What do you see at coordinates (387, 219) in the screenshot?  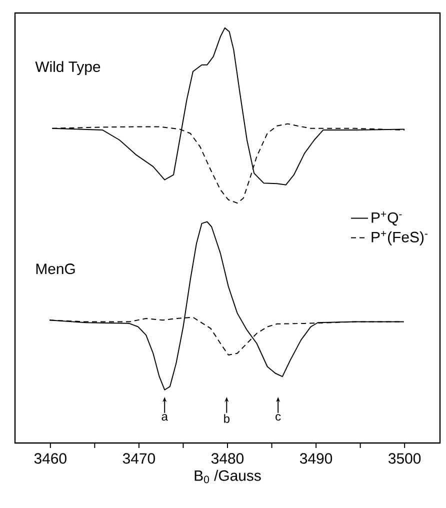 I see `legend-label: P$^{+}$Q$^{-}$` at bounding box center [387, 219].